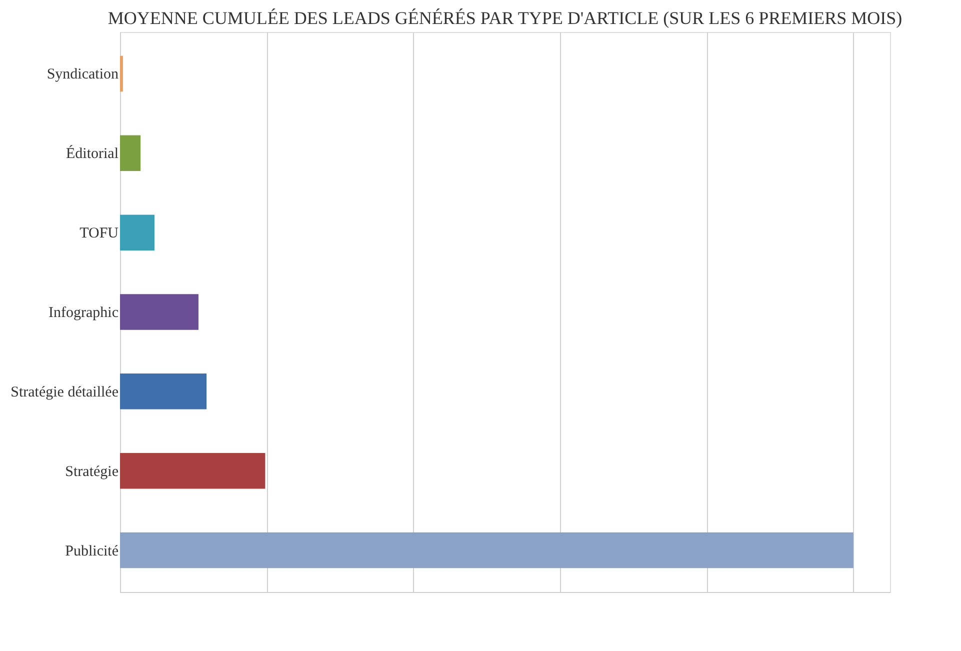 This screenshot has width=961, height=651. What do you see at coordinates (505, 18) in the screenshot?
I see `chart-title: MOYENNE CUMULÉE DES LEADS GÉNÉRÉS PAR TYPE D'ARTICLE (SUR LES 6 PREMIERS MOIS)` at bounding box center [505, 18].